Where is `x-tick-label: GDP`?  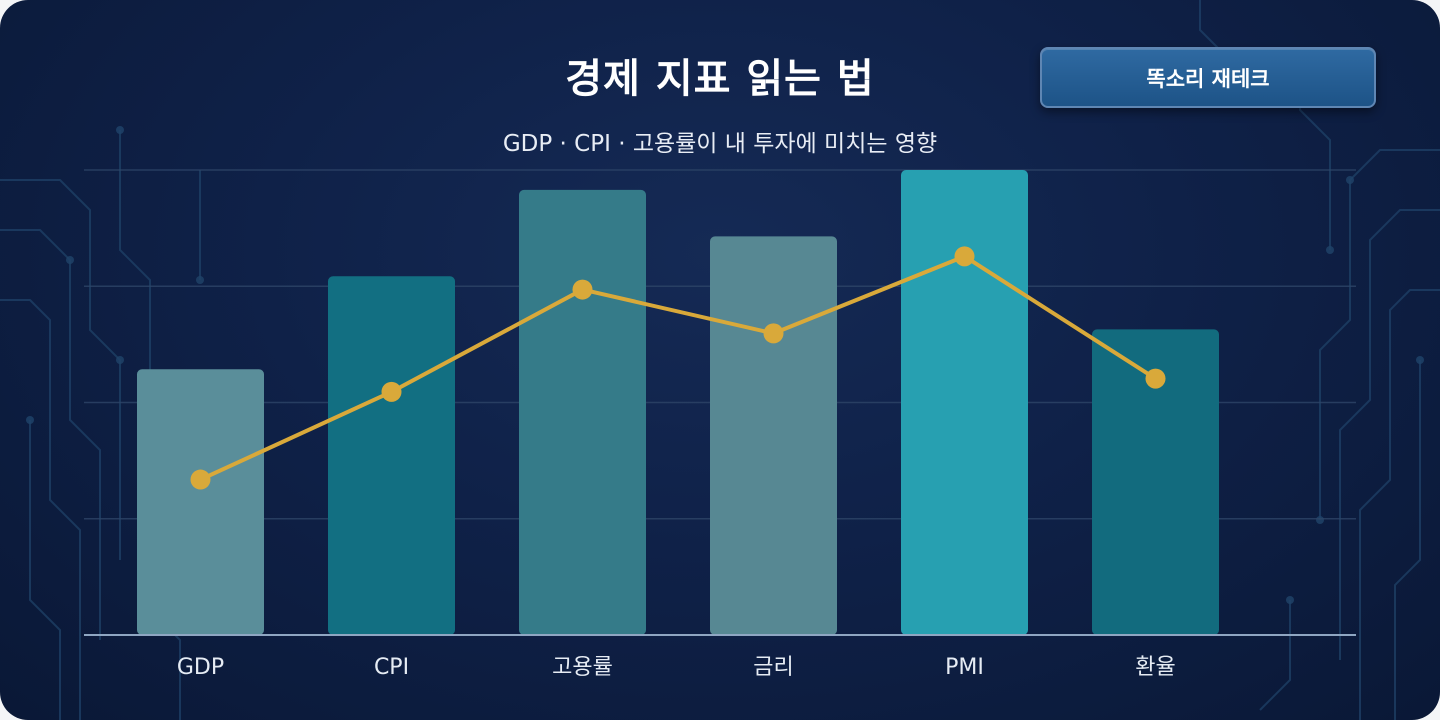 x-tick-label: GDP is located at coordinates (200, 667).